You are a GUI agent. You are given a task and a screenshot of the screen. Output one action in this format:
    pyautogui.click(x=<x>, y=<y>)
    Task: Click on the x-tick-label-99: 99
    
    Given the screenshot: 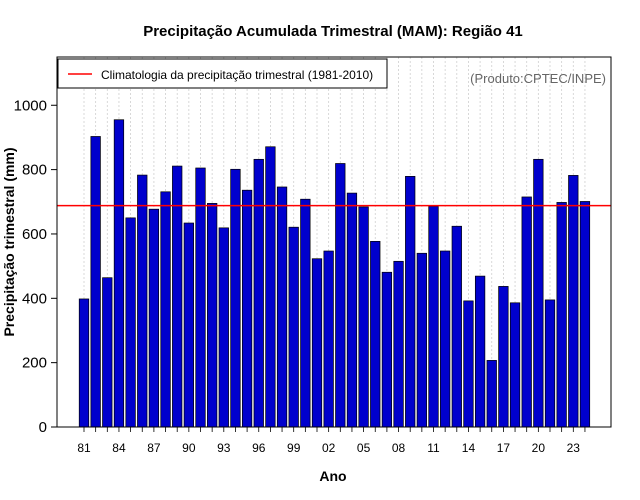 What is the action you would take?
    pyautogui.click(x=294, y=448)
    